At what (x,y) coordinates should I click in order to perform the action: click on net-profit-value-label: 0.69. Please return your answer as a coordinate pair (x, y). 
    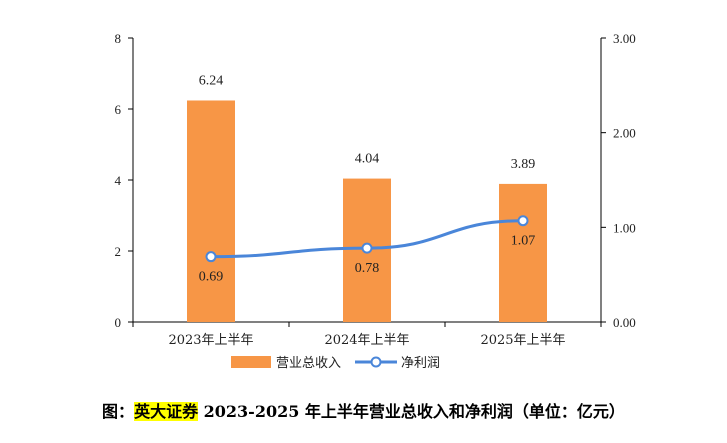
    Looking at the image, I should click on (211, 277).